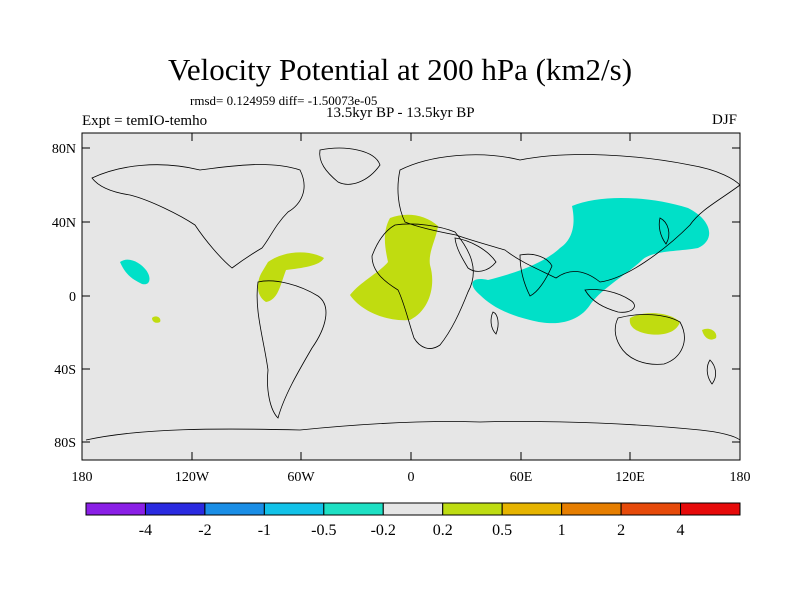  I want to click on colorbar-label: -0.5, so click(323, 530).